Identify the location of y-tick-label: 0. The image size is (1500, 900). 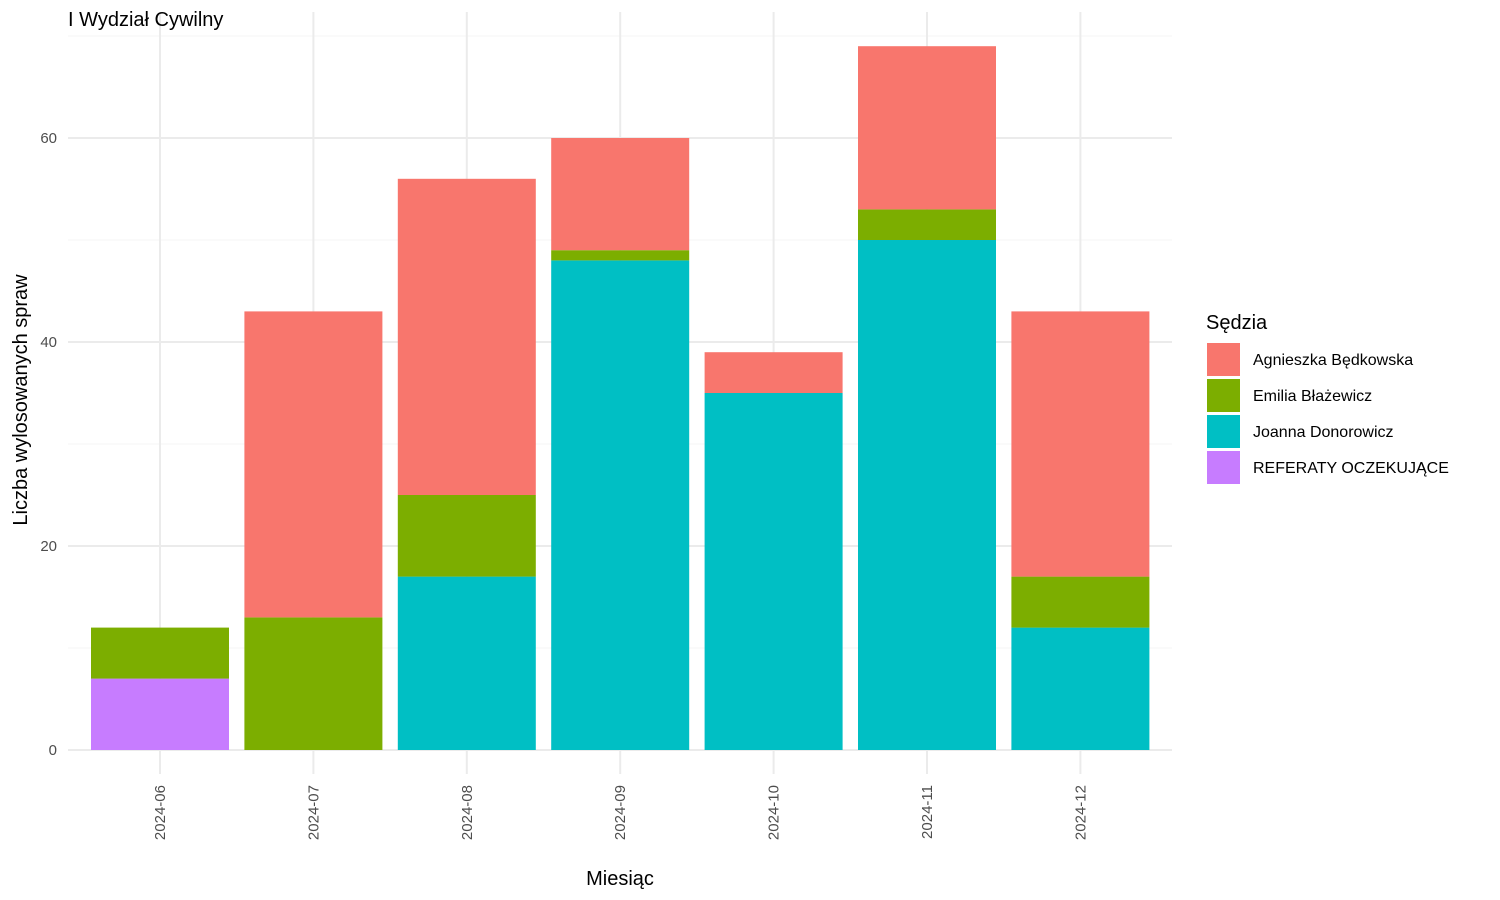
(53, 750).